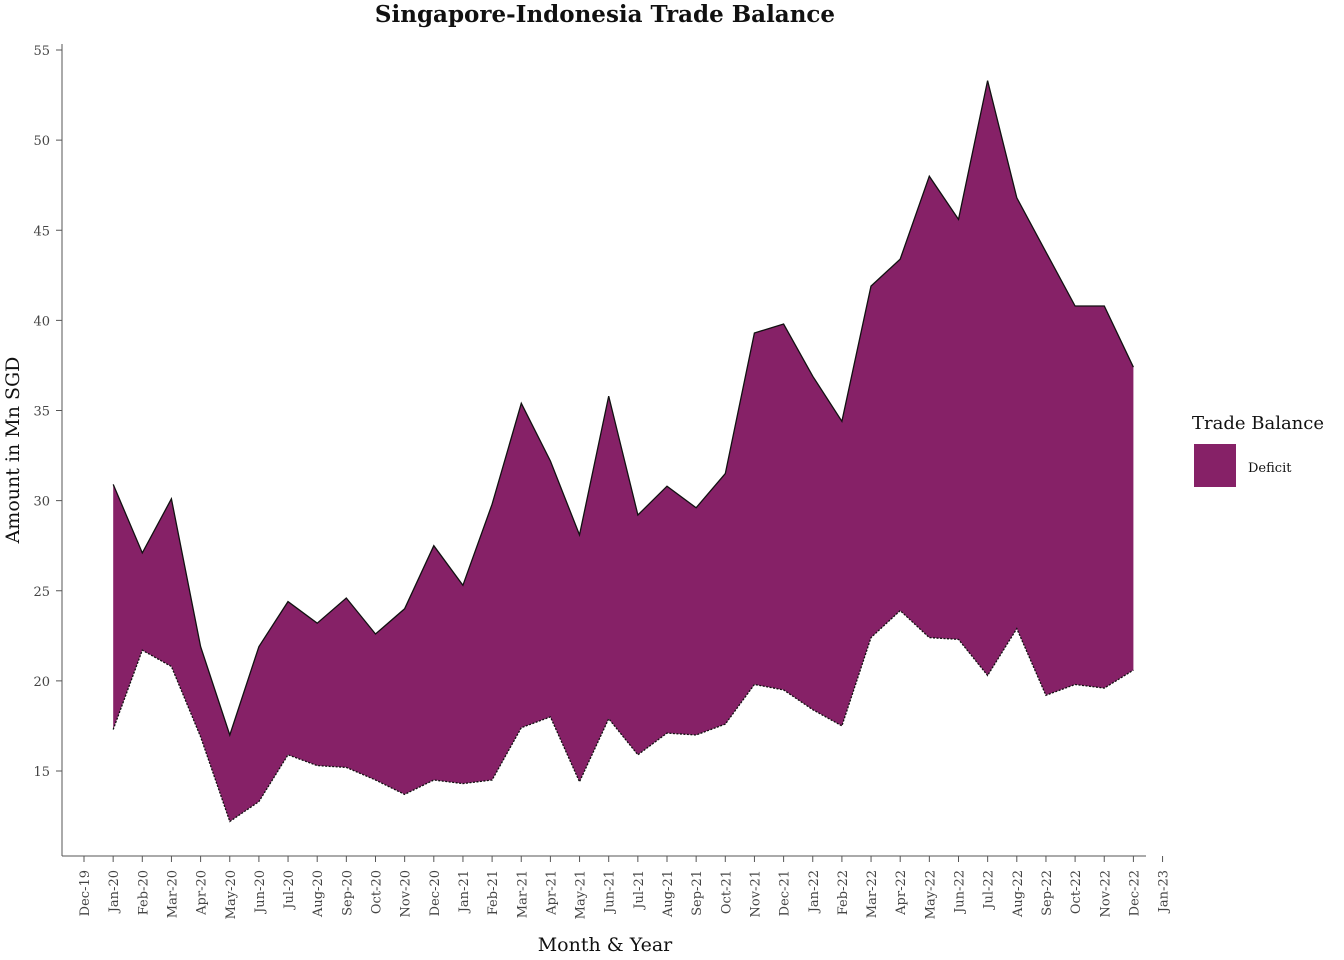 This screenshot has width=1344, height=960. What do you see at coordinates (41, 592) in the screenshot?
I see `y-tick-label: 25` at bounding box center [41, 592].